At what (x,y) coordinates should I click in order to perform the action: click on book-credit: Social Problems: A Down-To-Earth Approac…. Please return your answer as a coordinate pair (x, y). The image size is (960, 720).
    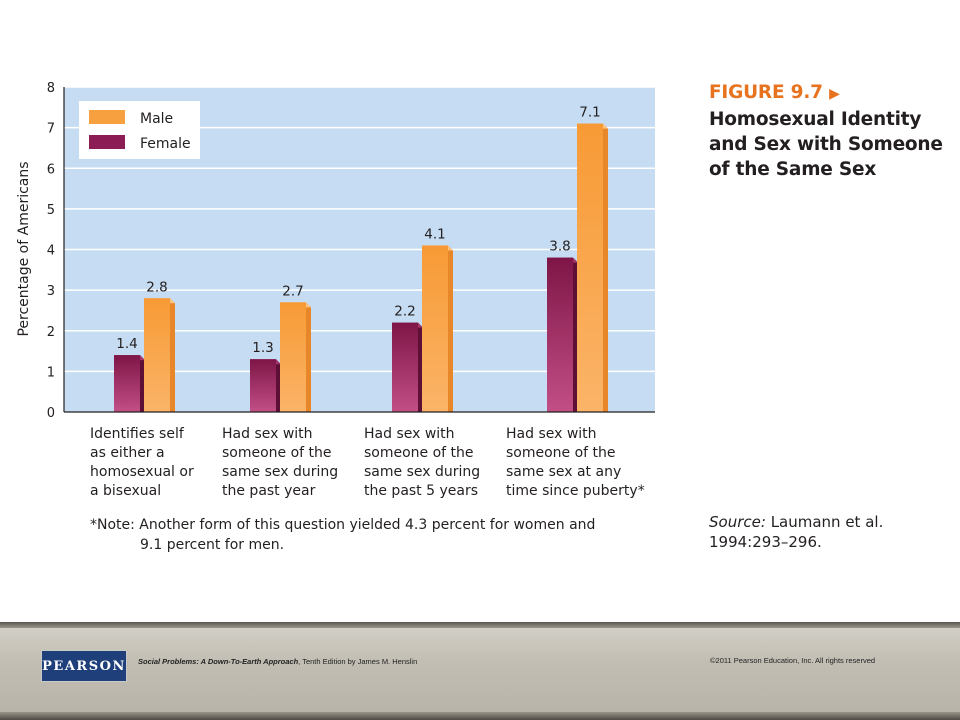
    Looking at the image, I should click on (277, 661).